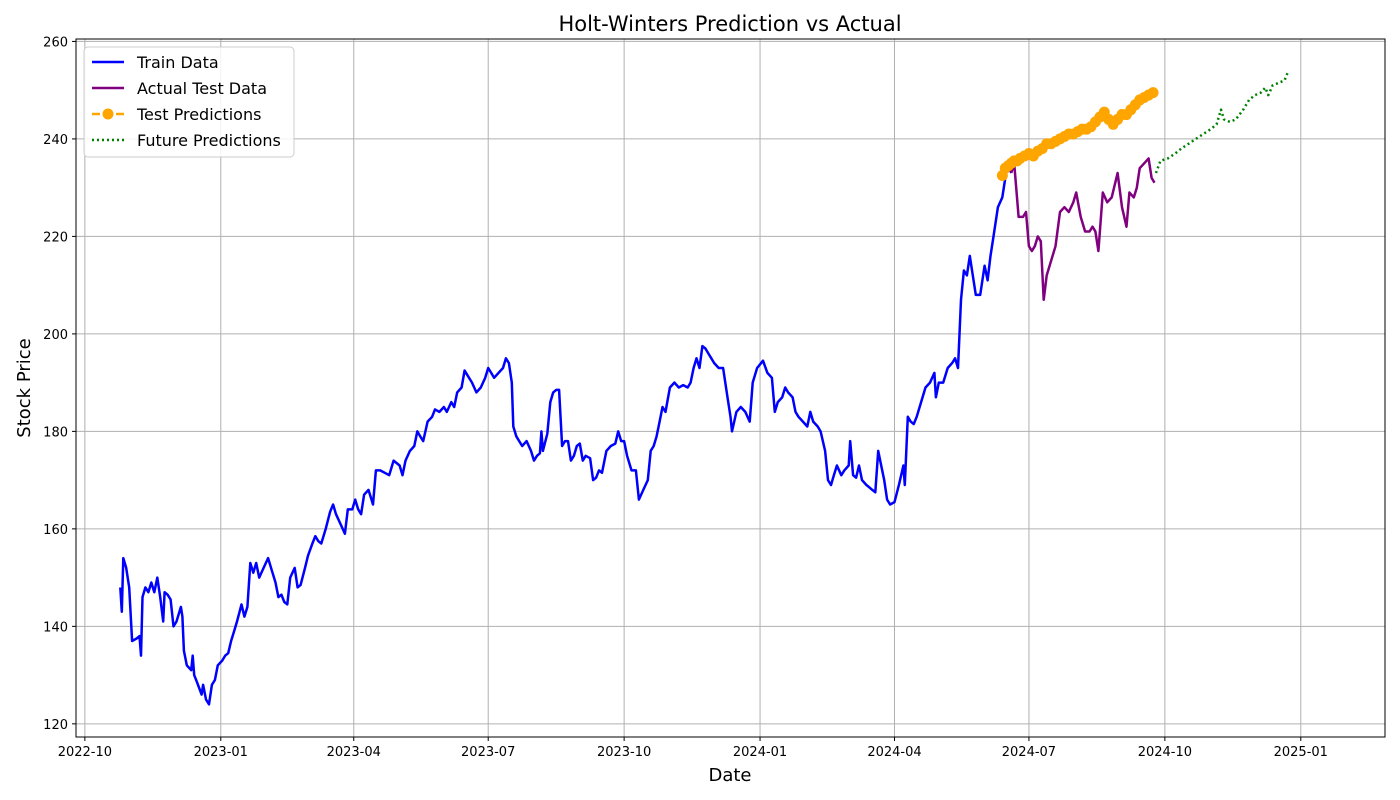 This screenshot has width=1400, height=800. Describe the element at coordinates (55, 42) in the screenshot. I see `y-tick-label: 260` at that location.